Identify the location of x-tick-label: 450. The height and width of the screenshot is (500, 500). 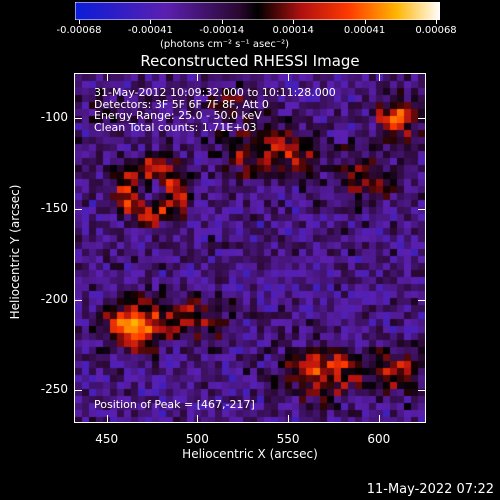
(107, 439).